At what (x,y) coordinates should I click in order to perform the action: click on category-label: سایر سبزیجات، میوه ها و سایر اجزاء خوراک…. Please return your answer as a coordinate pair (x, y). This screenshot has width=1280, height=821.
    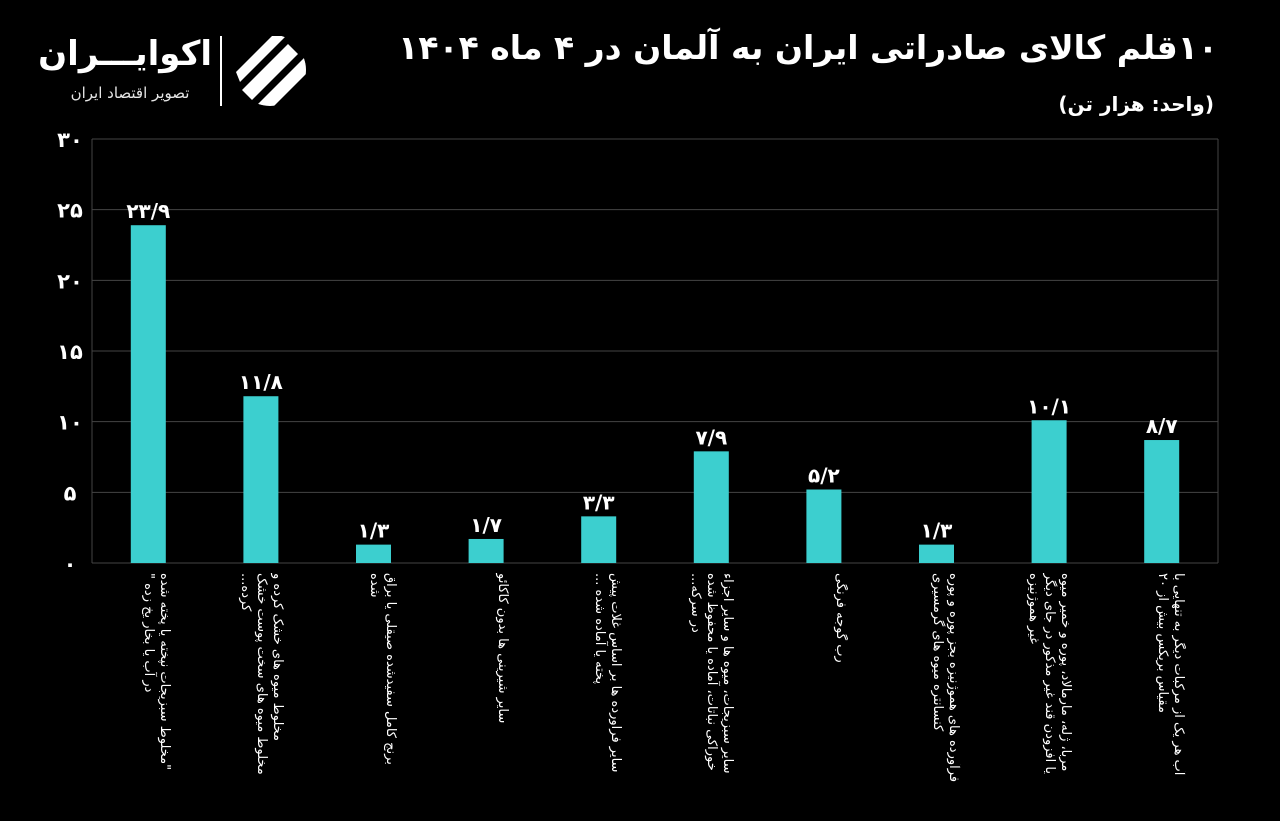
    Looking at the image, I should click on (712, 673).